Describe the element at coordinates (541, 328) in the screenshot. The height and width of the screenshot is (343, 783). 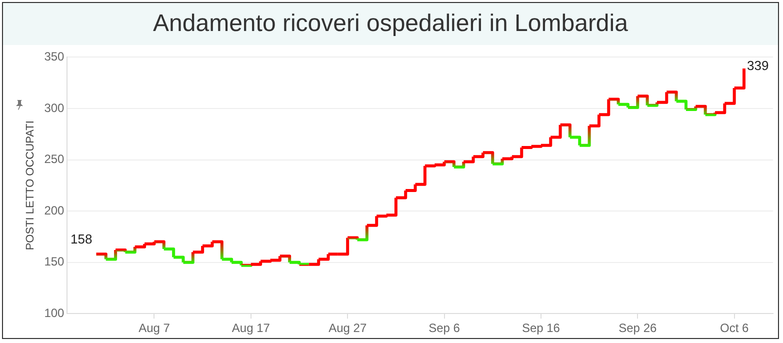
I see `x-tick-label: Sep 16` at that location.